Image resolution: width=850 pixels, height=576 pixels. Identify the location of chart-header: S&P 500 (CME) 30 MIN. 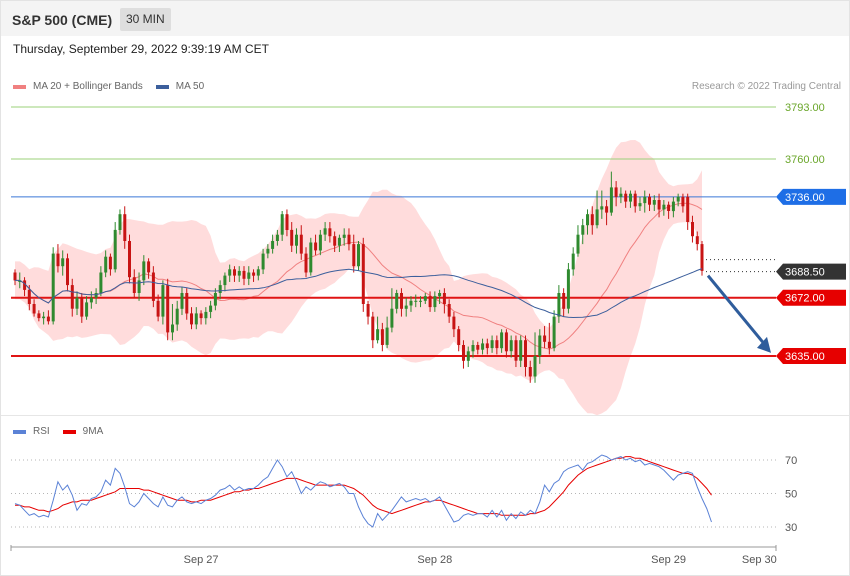
(425, 18).